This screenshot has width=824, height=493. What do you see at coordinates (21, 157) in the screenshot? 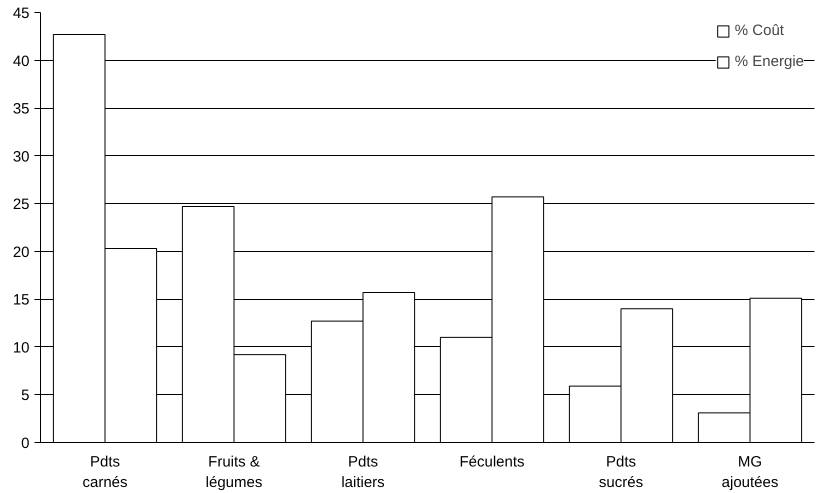
I see `y-tick-label: 30` at bounding box center [21, 157].